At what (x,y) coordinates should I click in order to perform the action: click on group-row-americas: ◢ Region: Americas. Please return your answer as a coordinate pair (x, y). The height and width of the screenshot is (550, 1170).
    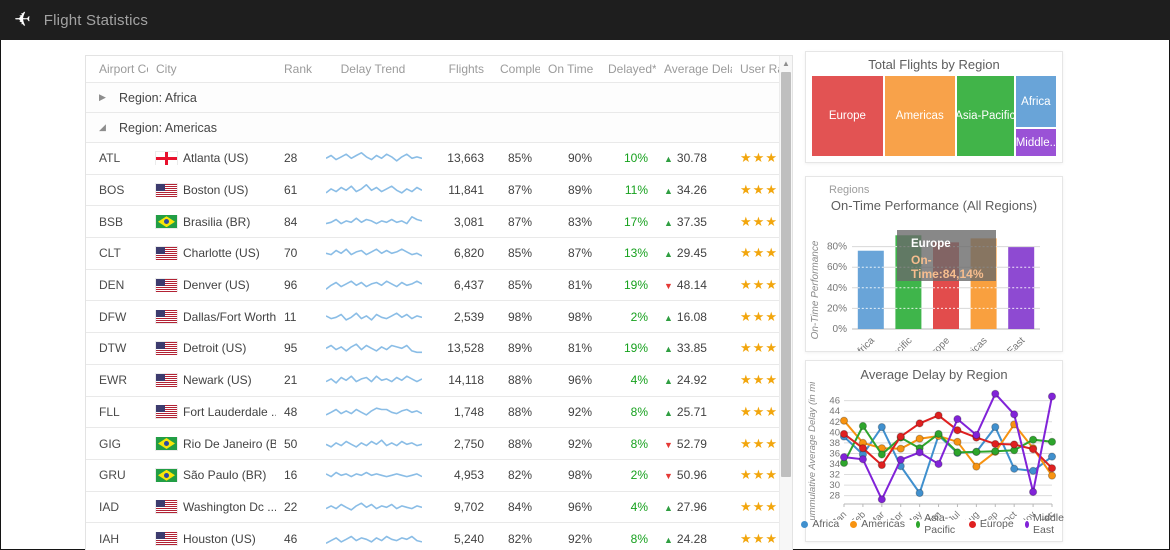
    Looking at the image, I should click on (432, 128).